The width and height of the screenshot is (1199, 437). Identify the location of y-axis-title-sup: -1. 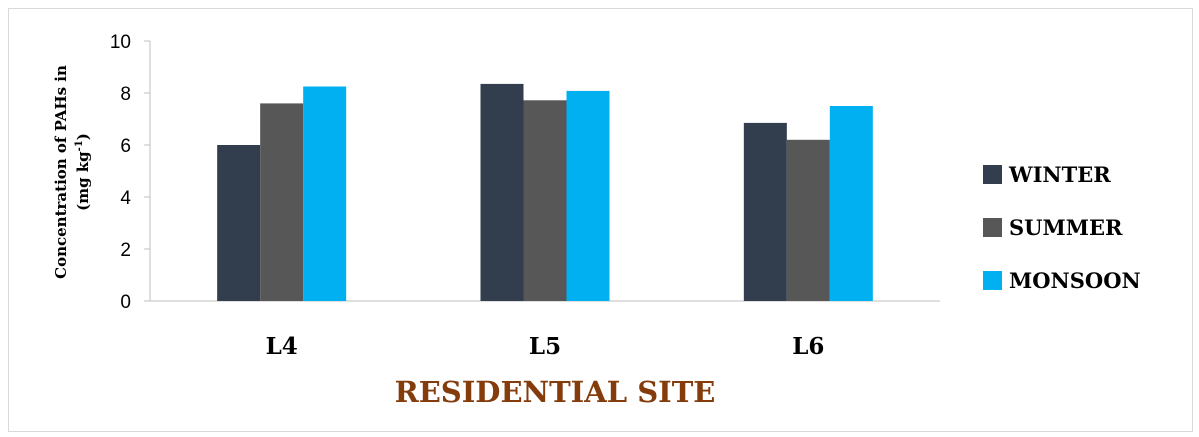
(79, 145).